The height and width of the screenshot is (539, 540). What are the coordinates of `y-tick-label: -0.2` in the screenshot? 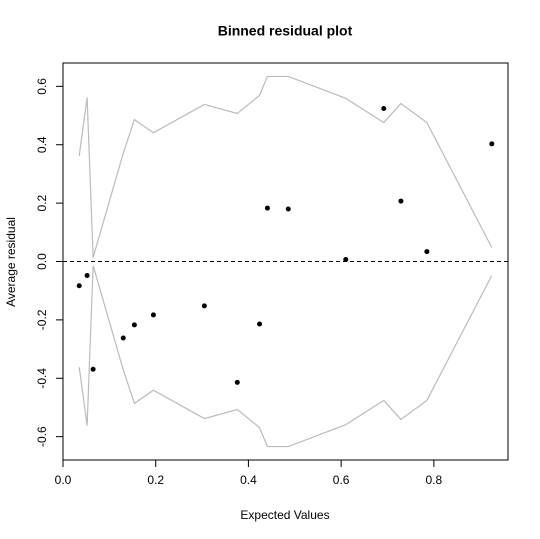 It's located at (42, 319).